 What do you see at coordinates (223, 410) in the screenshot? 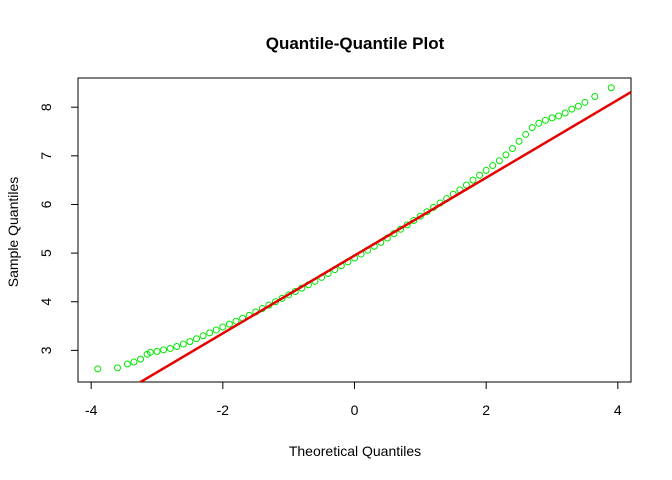
I see `x-tick-label: -2` at bounding box center [223, 410].